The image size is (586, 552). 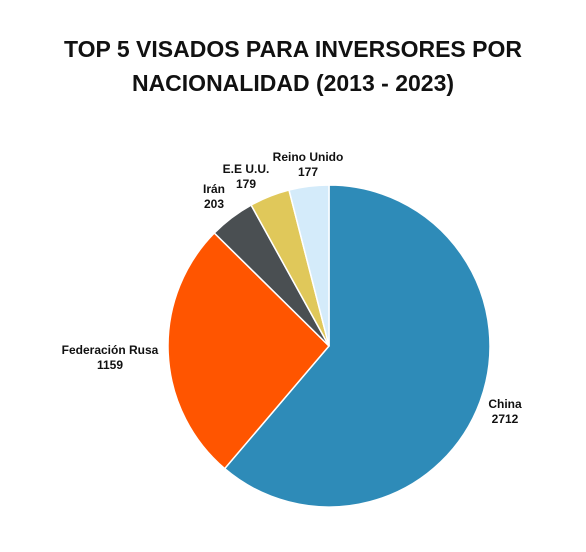 What do you see at coordinates (110, 350) in the screenshot?
I see `slice-label-name: Federación Rusa` at bounding box center [110, 350].